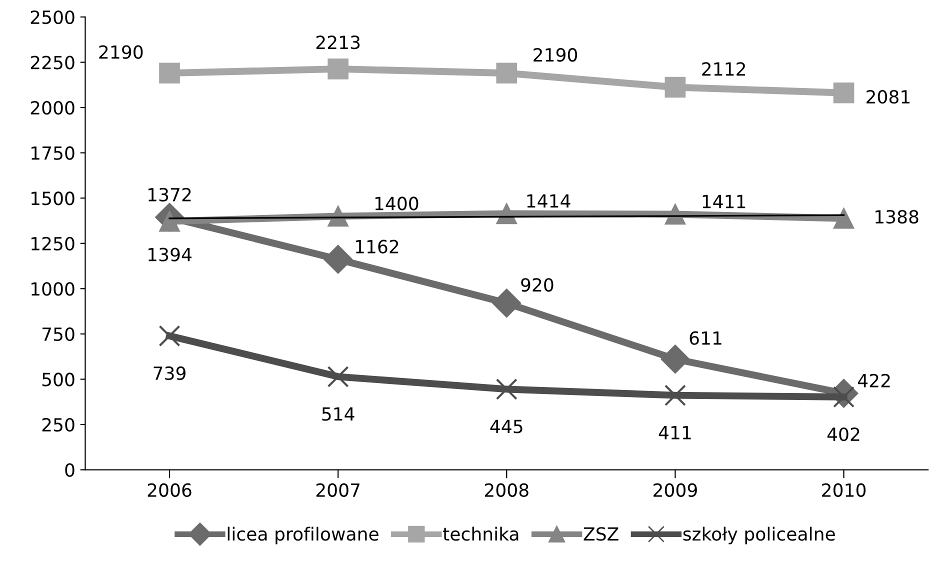 This screenshot has height=566, width=947. I want to click on data-label: 739, so click(170, 373).